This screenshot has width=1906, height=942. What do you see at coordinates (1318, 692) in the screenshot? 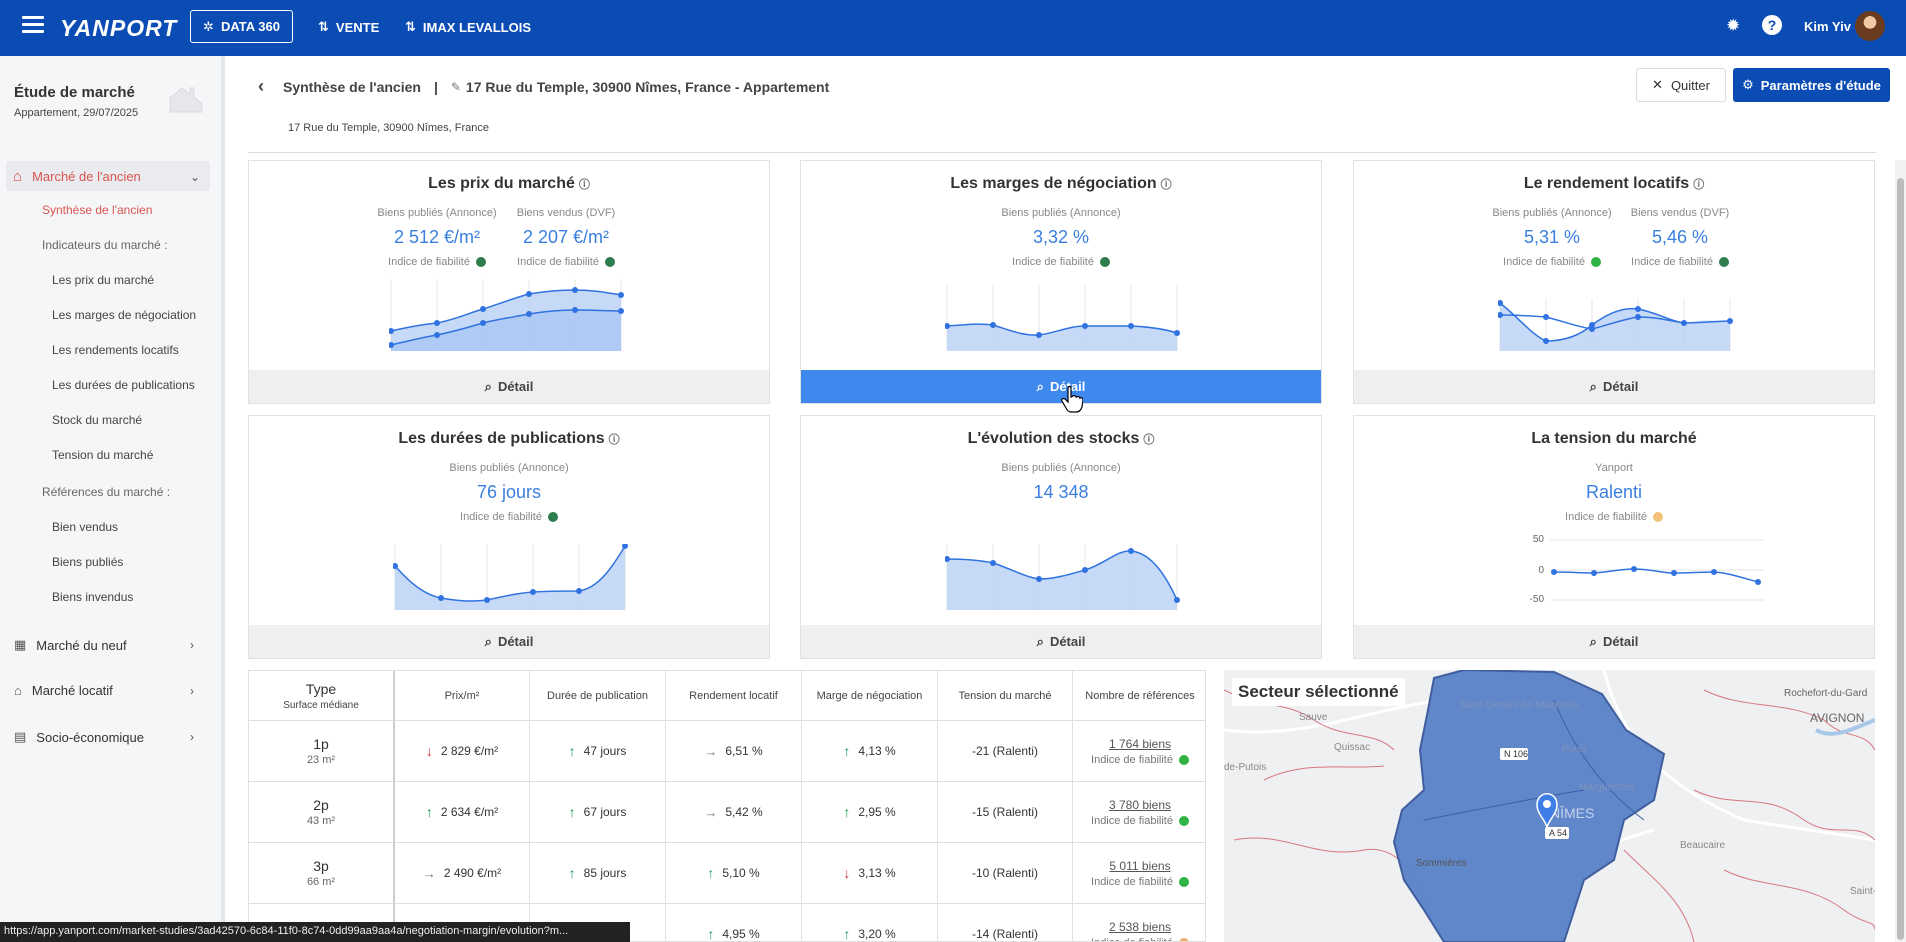
I see `map-title: Secteur sélectionné` at bounding box center [1318, 692].